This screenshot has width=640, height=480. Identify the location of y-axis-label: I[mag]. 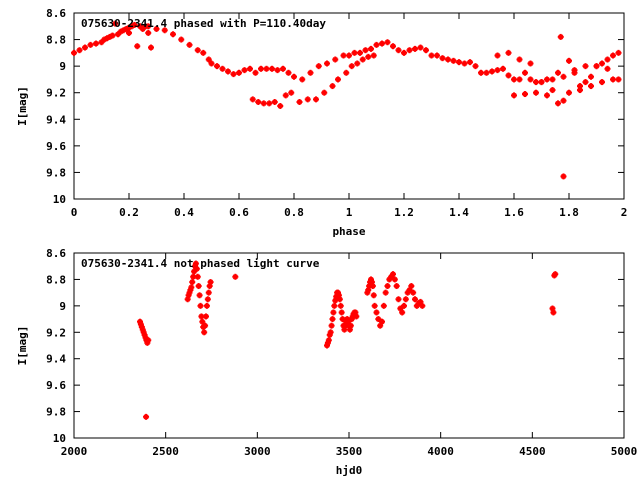
(22, 106).